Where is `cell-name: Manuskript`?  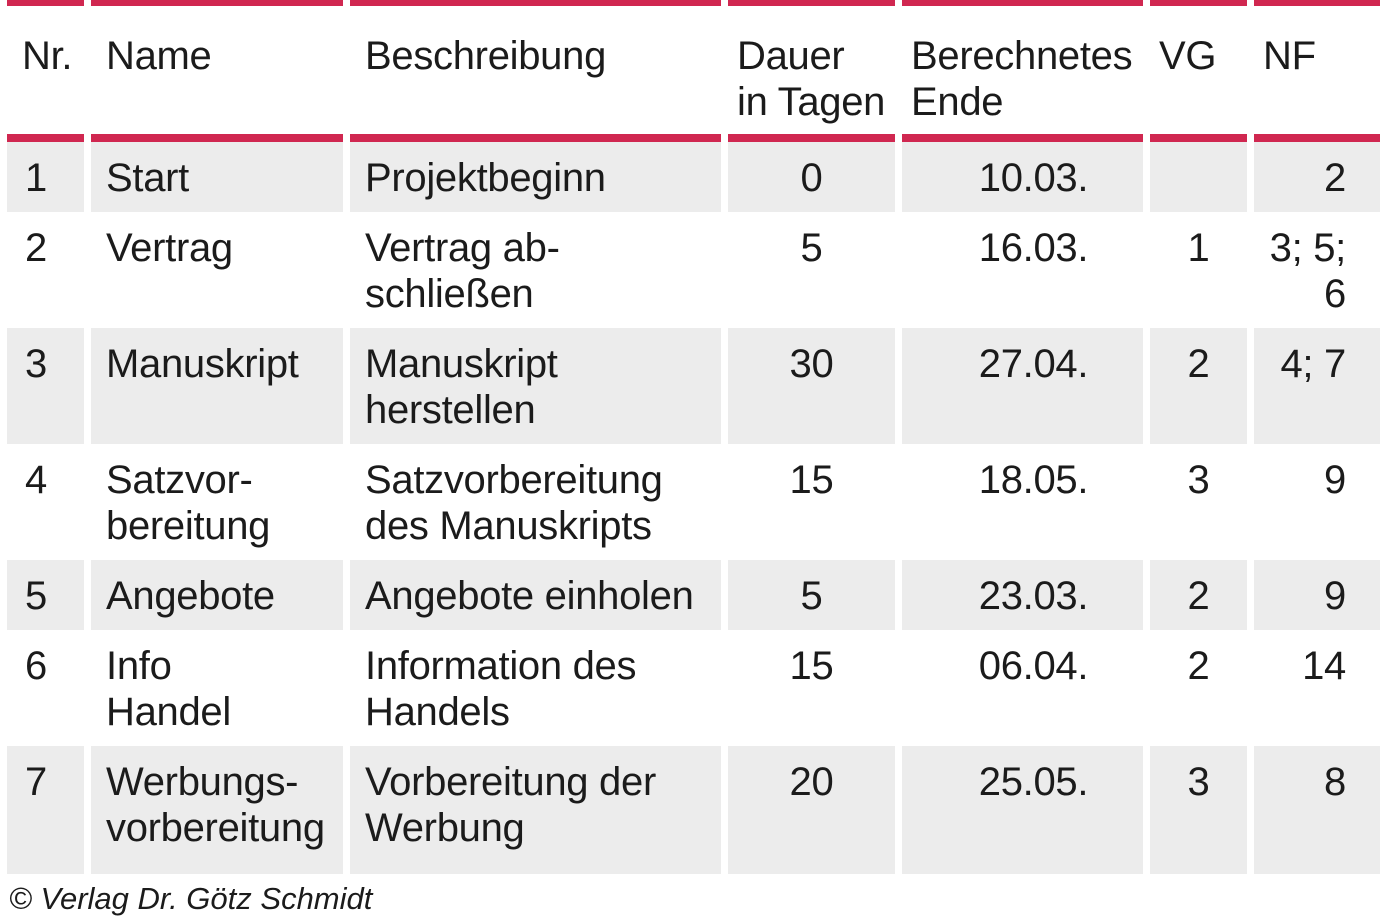 cell-name: Manuskript is located at coordinates (217, 386).